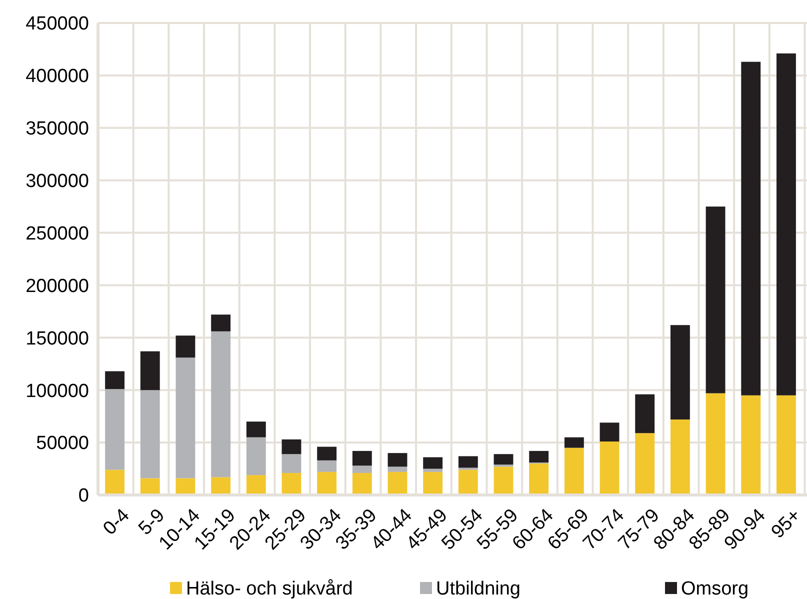 This screenshot has width=807, height=599. I want to click on legend-label: Omsorg, so click(715, 588).